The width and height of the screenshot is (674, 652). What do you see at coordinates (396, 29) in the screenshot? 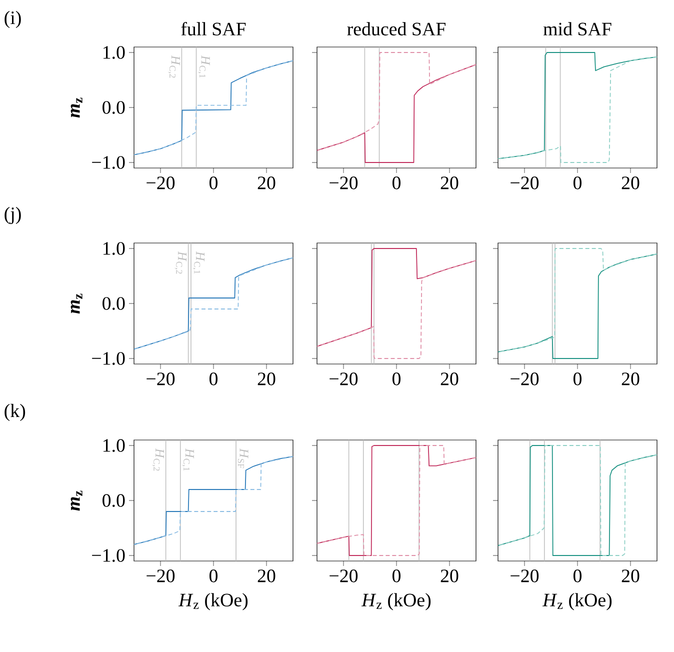
I see `chart-title: reduced SAF` at bounding box center [396, 29].